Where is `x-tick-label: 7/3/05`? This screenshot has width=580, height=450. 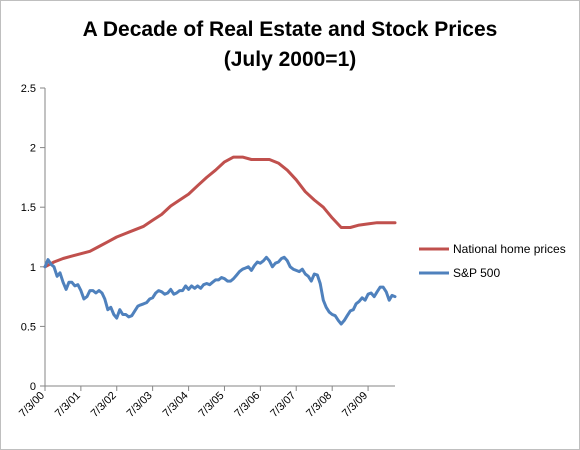 x-tick-label: 7/3/05 is located at coordinates (211, 405).